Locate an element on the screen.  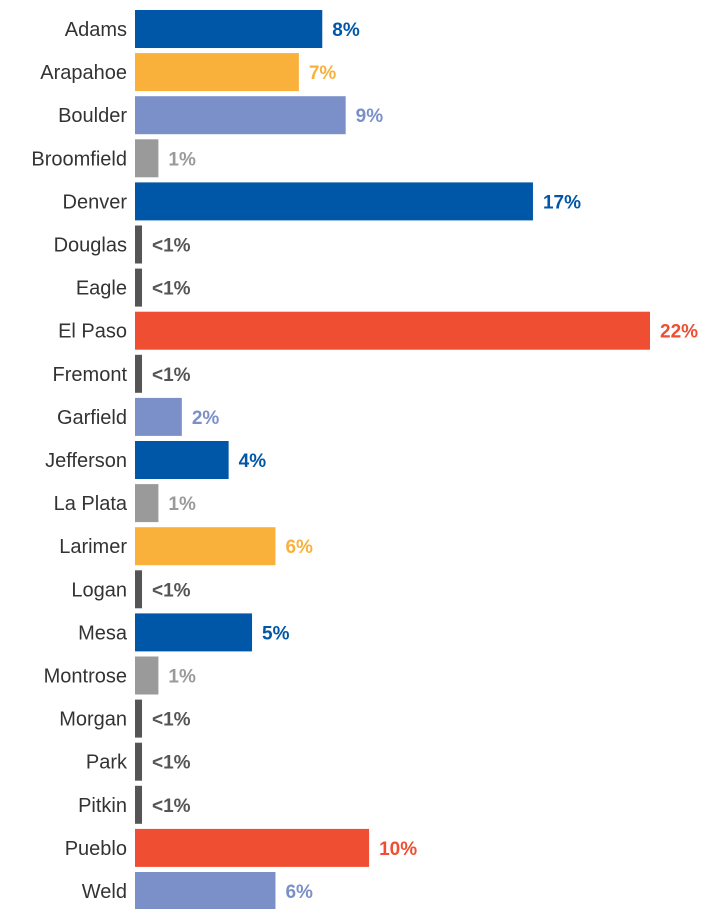
value-label: 17% is located at coordinates (562, 202).